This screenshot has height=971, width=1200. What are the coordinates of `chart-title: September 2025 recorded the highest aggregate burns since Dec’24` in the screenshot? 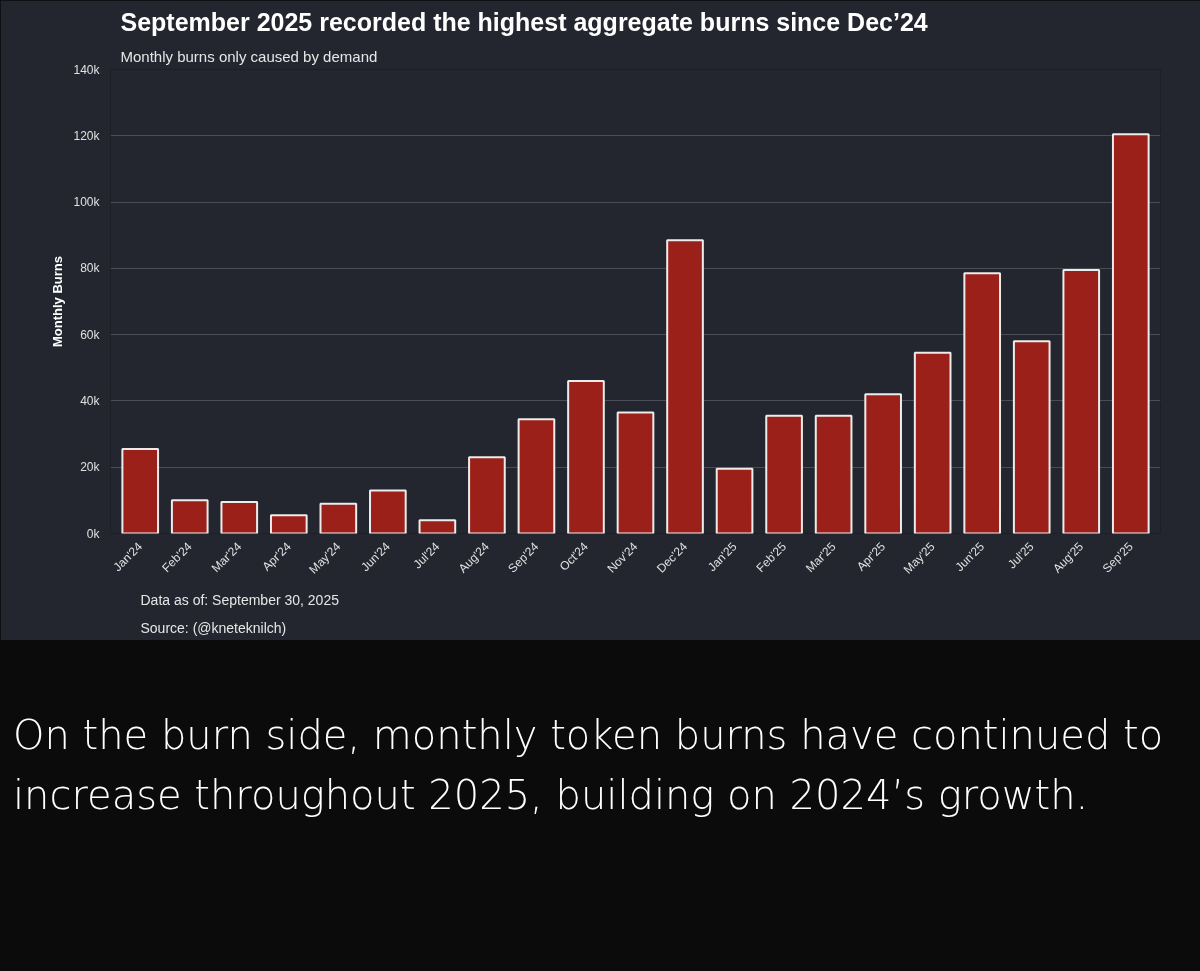 It's located at (524, 21).